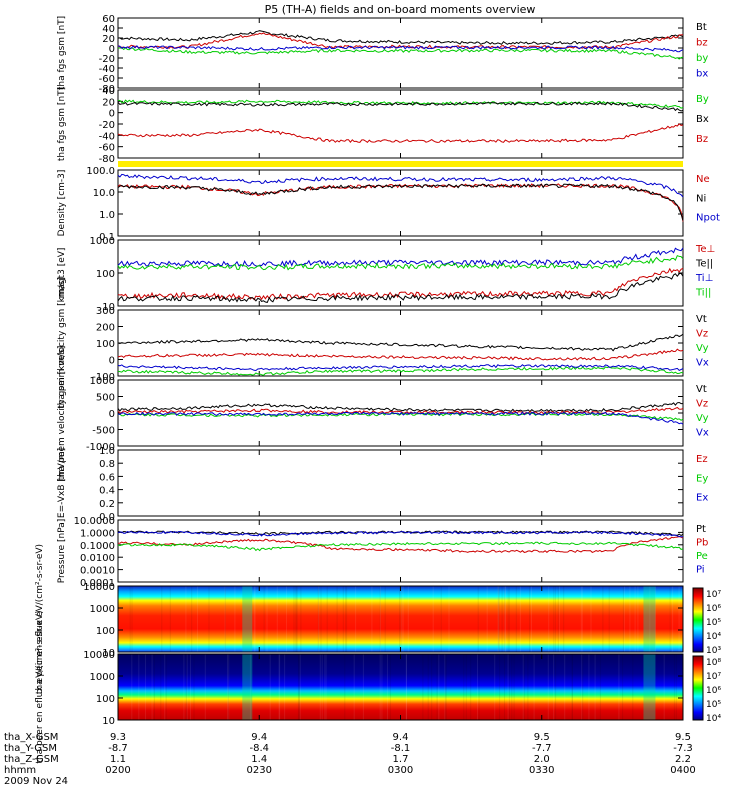 This screenshot has width=750, height=804. What do you see at coordinates (702, 404) in the screenshot?
I see `legend-entry: Vz` at bounding box center [702, 404].